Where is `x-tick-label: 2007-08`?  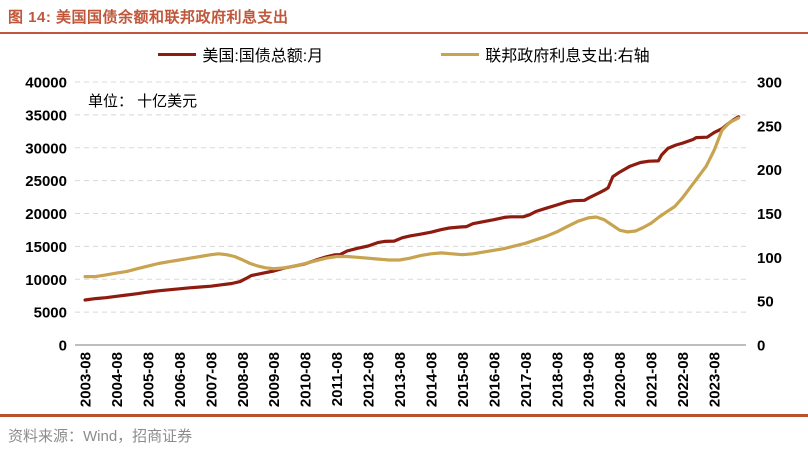
x-tick-label: 2007-08 is located at coordinates (211, 379).